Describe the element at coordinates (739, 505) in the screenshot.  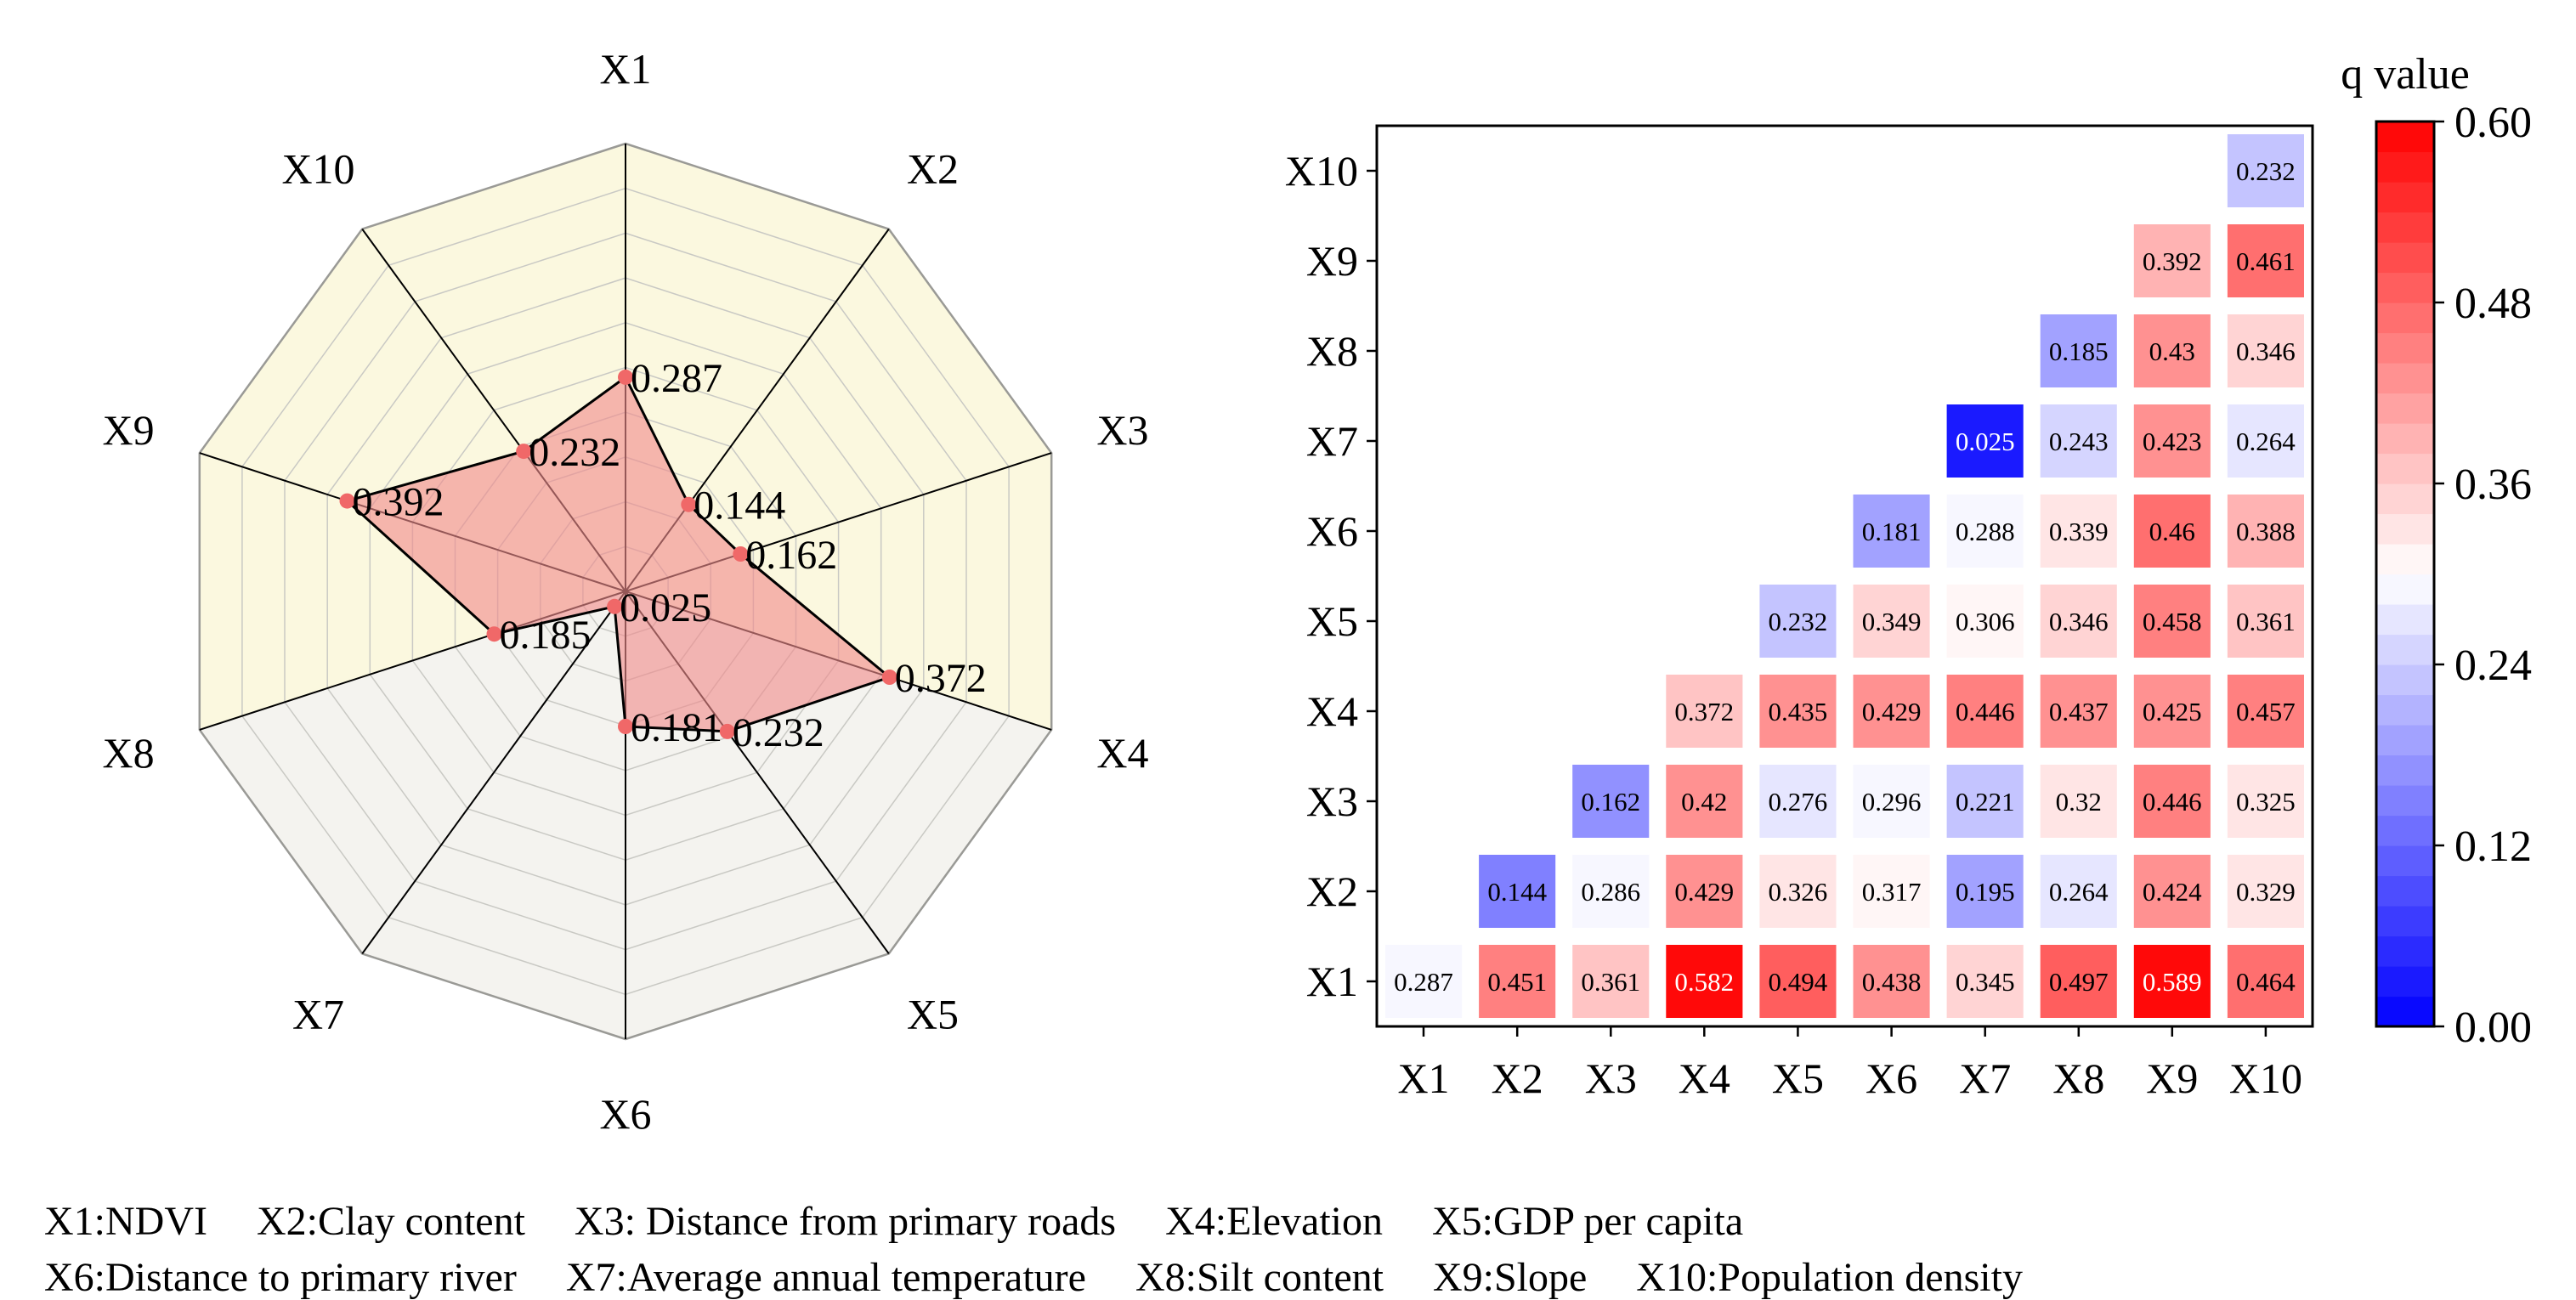
I see `radar-value-label-x2: 0.144` at that location.